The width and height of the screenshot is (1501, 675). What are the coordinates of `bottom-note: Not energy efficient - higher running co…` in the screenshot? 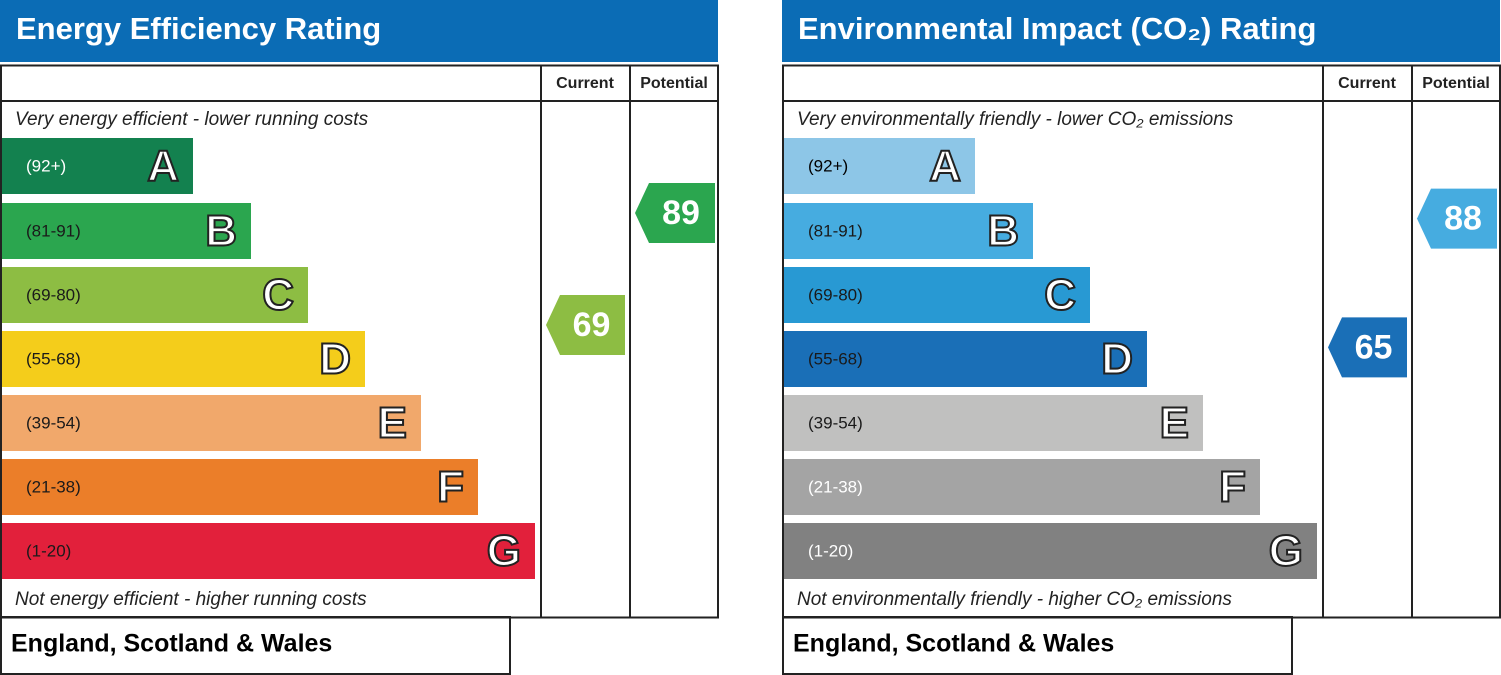 It's located at (191, 599).